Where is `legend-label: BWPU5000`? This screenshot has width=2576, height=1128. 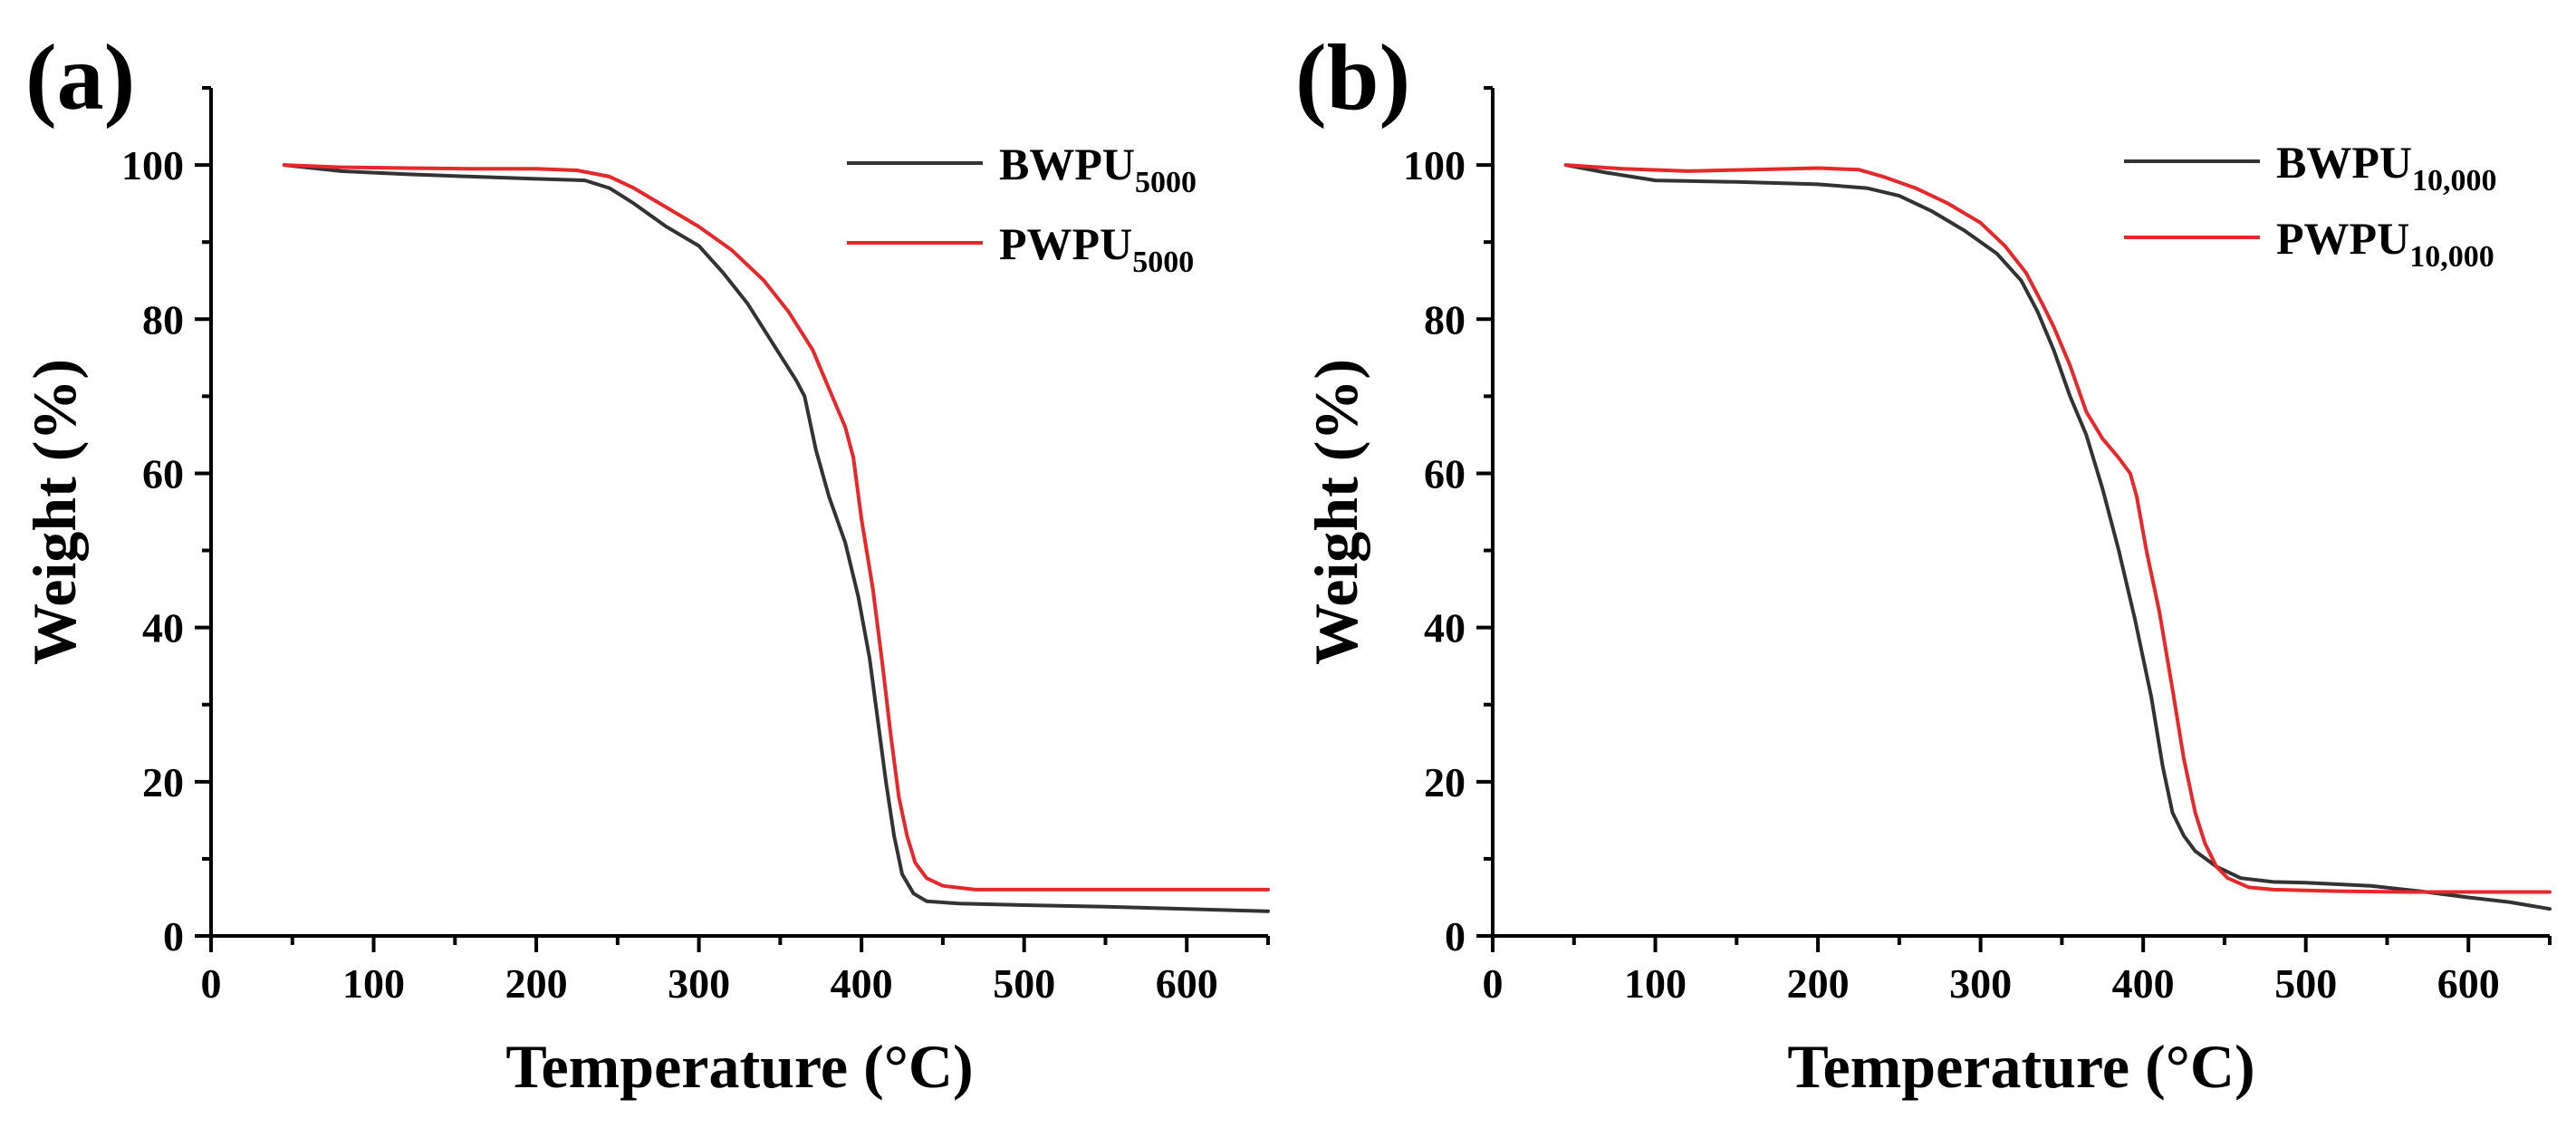 legend-label: BWPU5000 is located at coordinates (1098, 169).